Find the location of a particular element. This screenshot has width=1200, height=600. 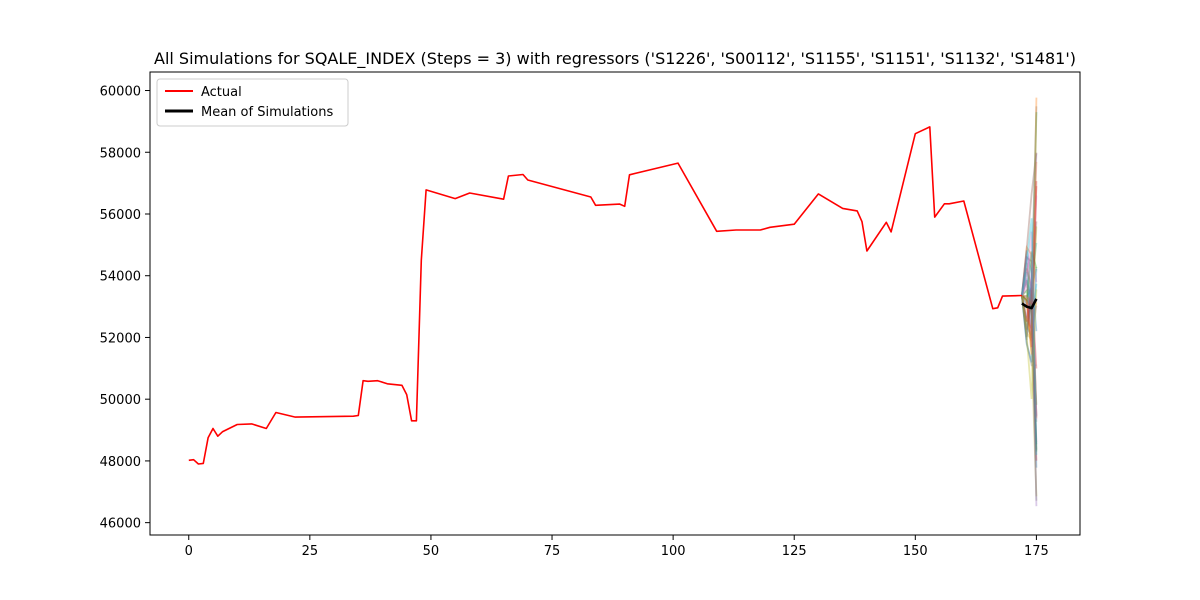

legend: Actual Mean of Simulations is located at coordinates (252, 102).